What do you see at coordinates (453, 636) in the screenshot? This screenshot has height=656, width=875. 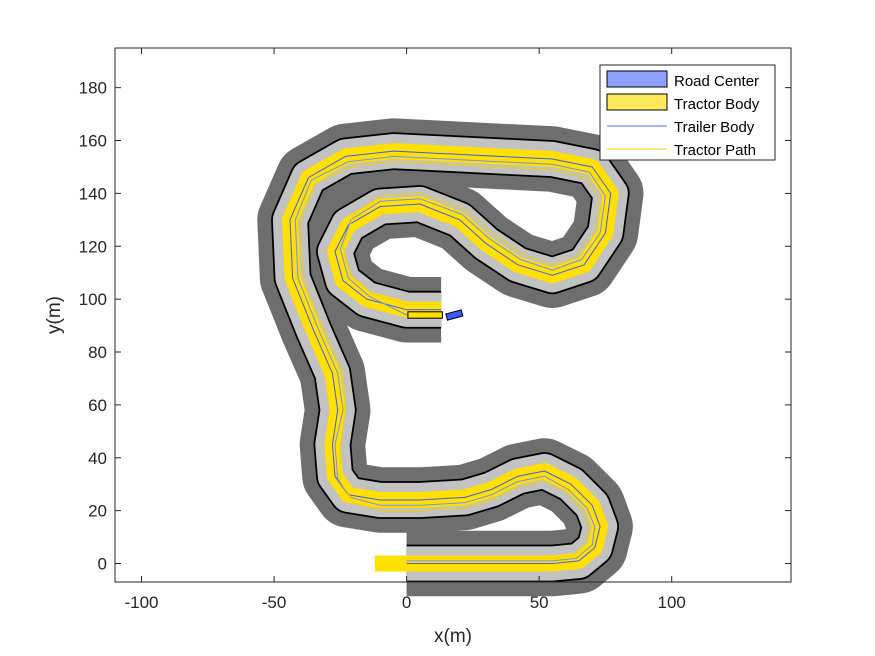 I see `x-axis-label: x(m)` at bounding box center [453, 636].